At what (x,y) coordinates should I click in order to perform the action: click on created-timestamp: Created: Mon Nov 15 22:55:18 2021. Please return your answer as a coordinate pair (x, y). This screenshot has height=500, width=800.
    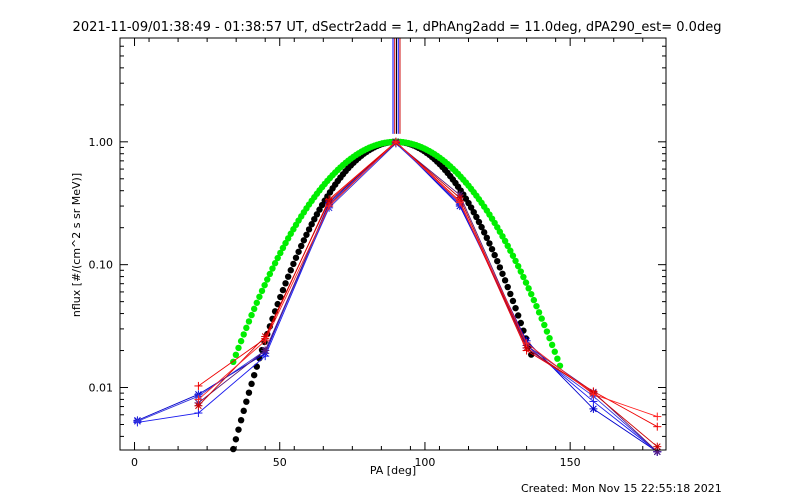
    Looking at the image, I should click on (621, 488).